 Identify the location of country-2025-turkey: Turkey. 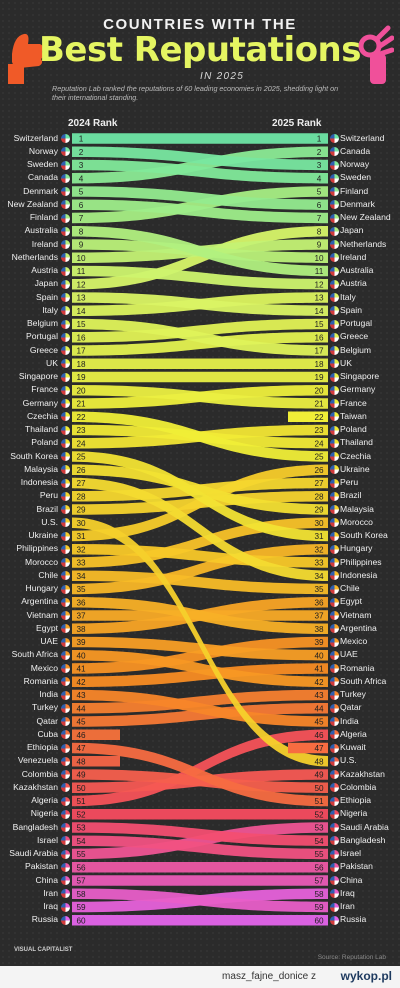
(353, 694).